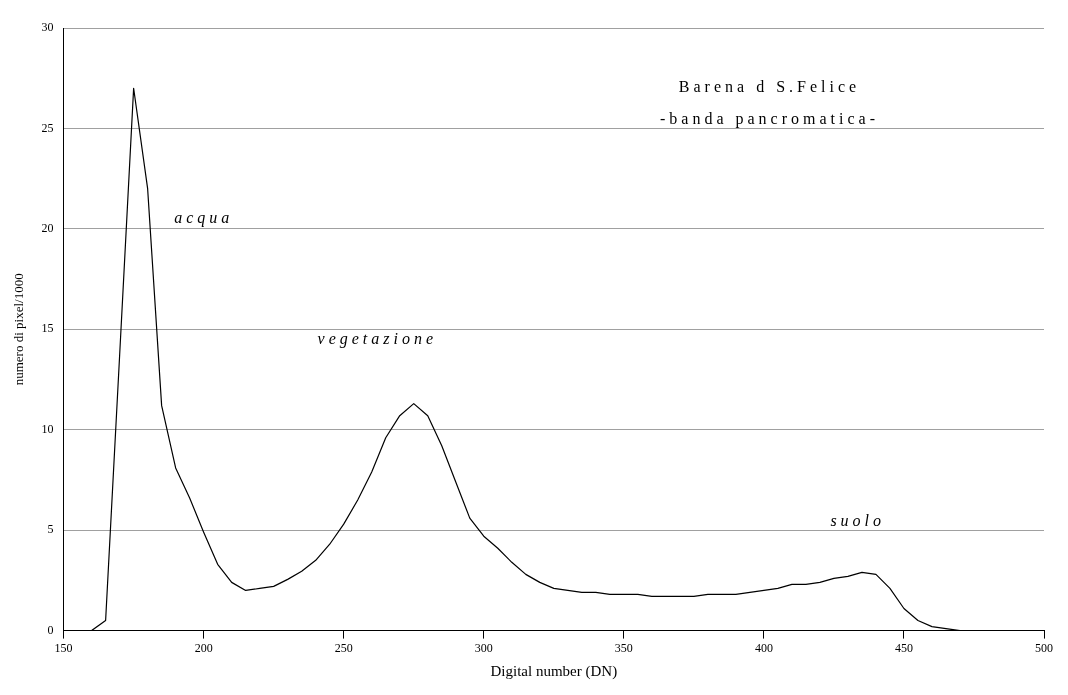 The height and width of the screenshot is (695, 1068). What do you see at coordinates (203, 647) in the screenshot?
I see `x-tick-label: 200` at bounding box center [203, 647].